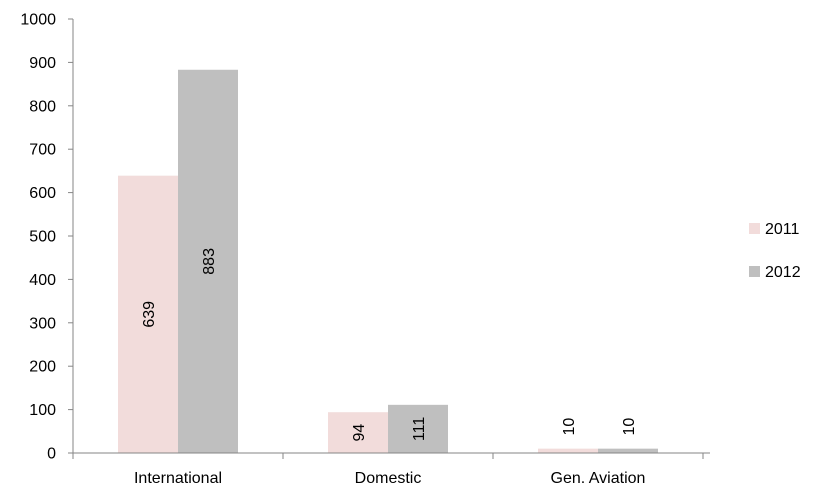  I want to click on y-tick-label: 600, so click(42, 193).